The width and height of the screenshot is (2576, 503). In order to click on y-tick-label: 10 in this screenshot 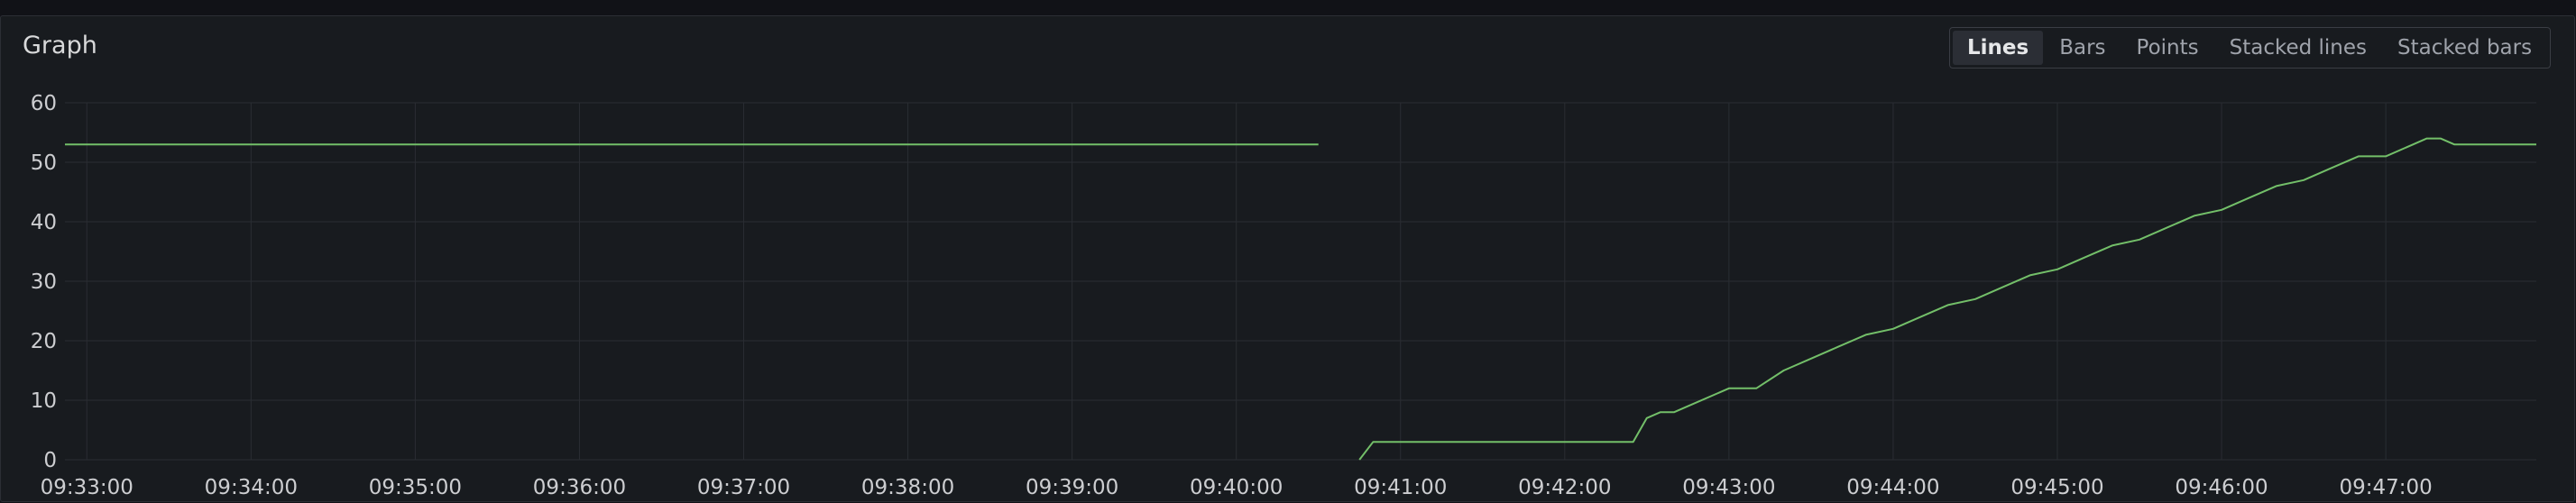, I will do `click(44, 401)`.